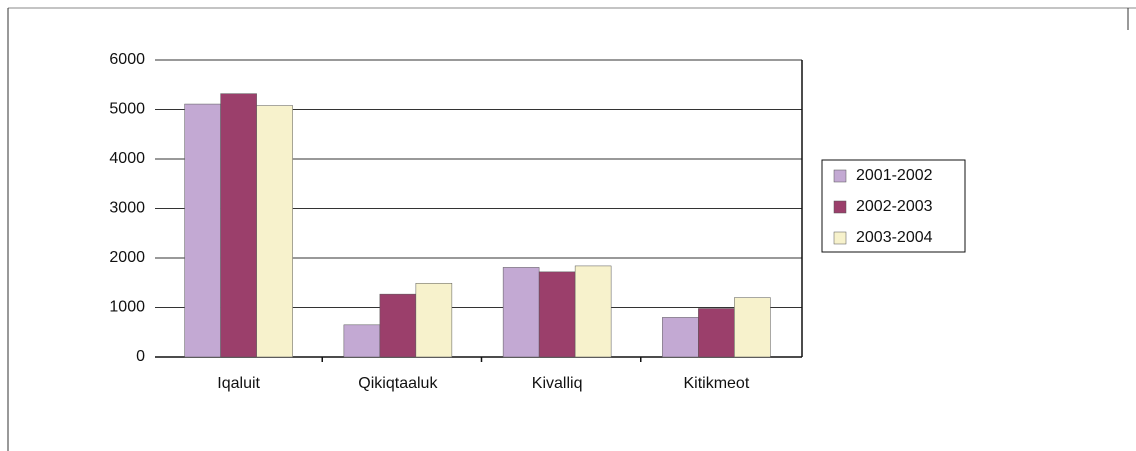 Image resolution: width=1136 pixels, height=451 pixels. Describe the element at coordinates (127, 208) in the screenshot. I see `y-tick-label: 3000` at that location.